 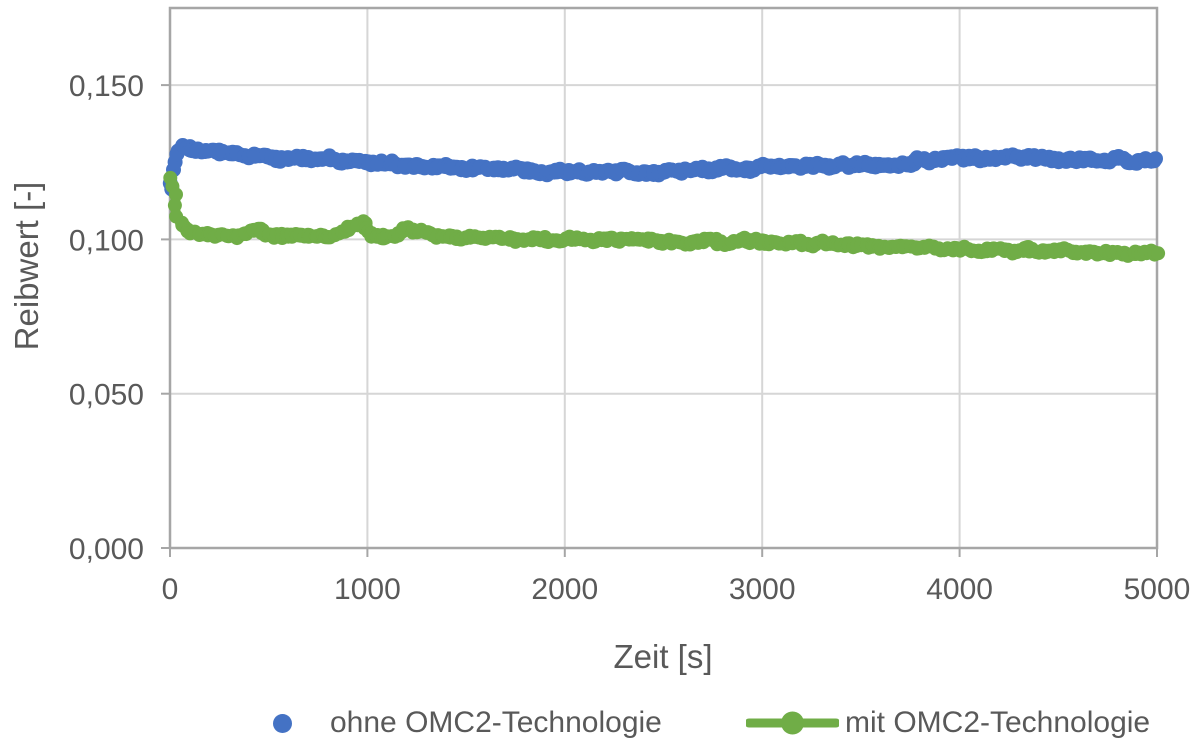 What do you see at coordinates (1157, 589) in the screenshot?
I see `x-tick-label-5000: 5000` at bounding box center [1157, 589].